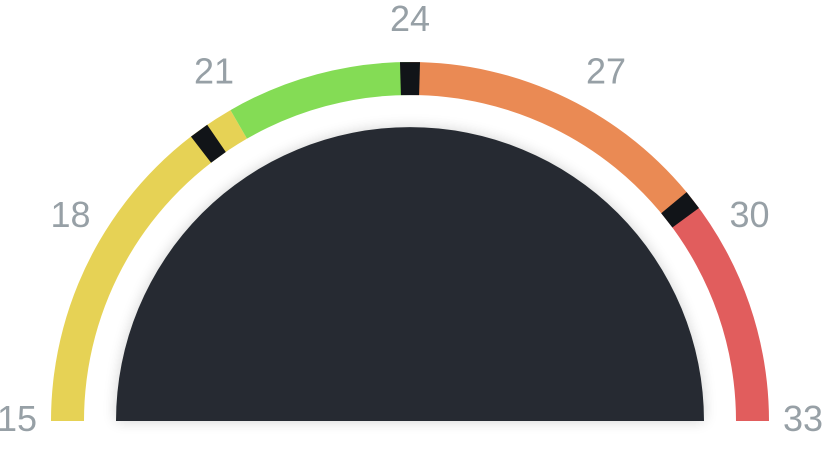  Describe the element at coordinates (320, 100) in the screenshot. I see `gauge-segment-green` at that location.